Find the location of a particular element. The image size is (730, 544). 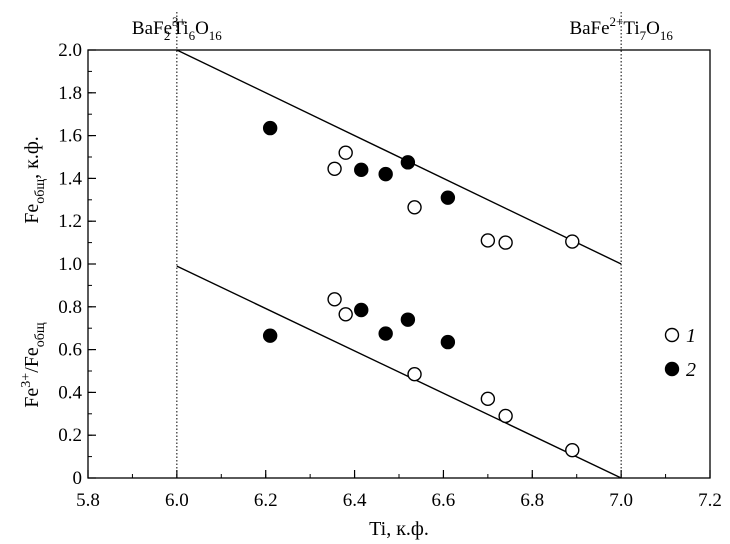

x-tick-label: 6.8 is located at coordinates (532, 500).